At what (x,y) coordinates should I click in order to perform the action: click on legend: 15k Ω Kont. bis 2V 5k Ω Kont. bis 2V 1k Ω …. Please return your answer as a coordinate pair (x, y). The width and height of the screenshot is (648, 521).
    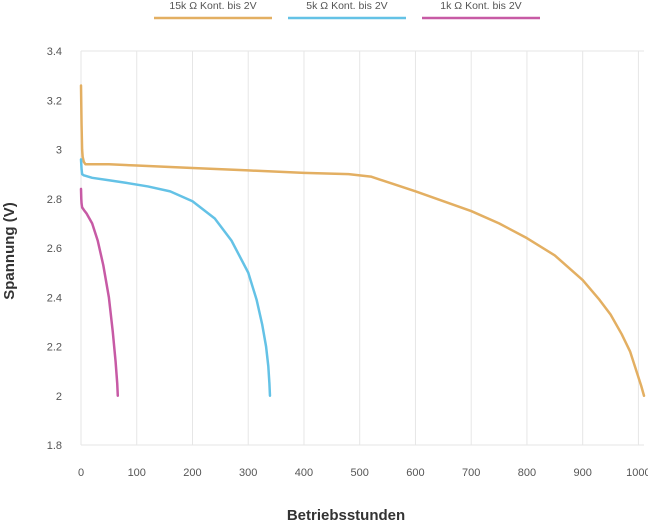
    Looking at the image, I should click on (347, 10).